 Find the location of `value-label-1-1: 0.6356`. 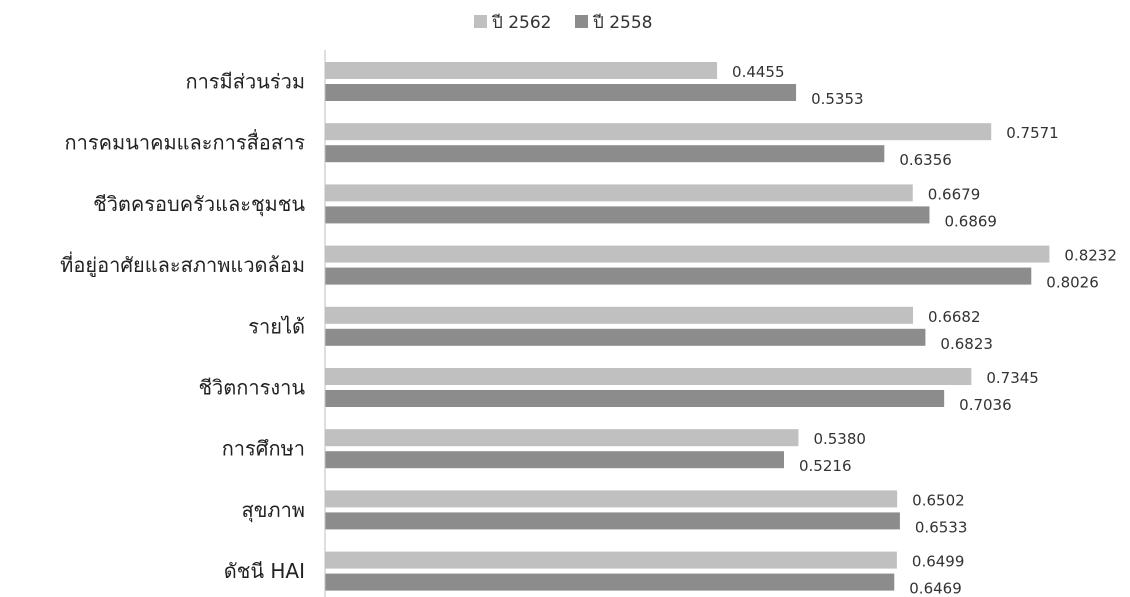

value-label-1-1: 0.6356 is located at coordinates (925, 160).